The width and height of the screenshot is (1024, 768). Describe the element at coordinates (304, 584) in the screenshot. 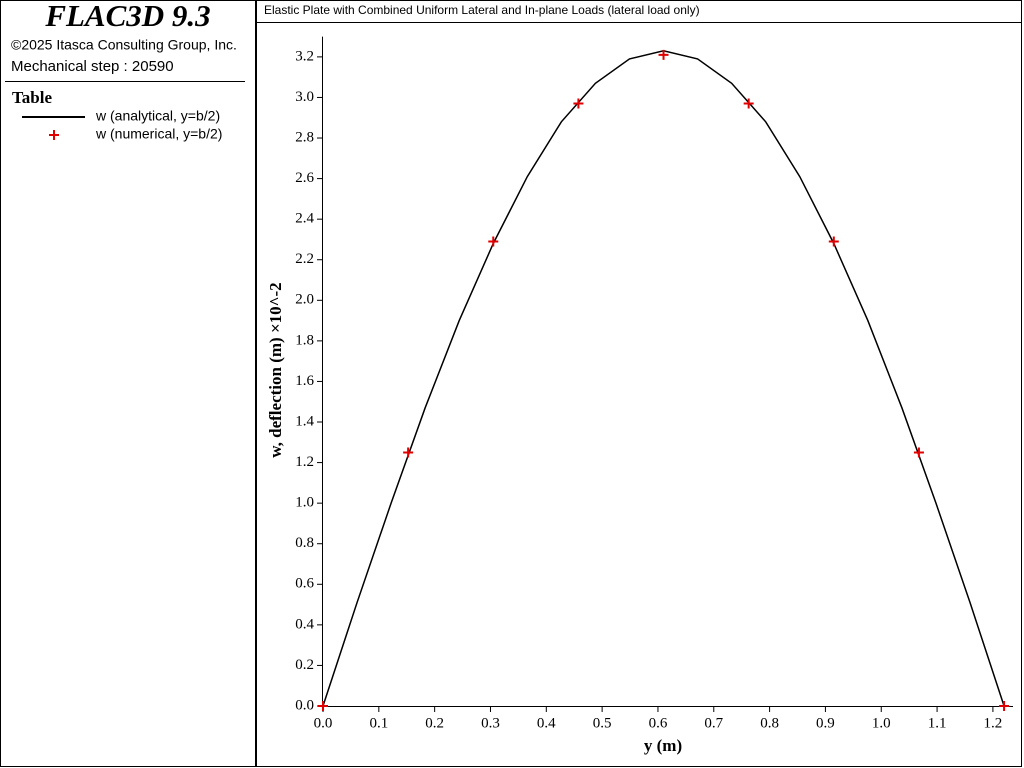

I see `y-tick-label: 0.6` at that location.